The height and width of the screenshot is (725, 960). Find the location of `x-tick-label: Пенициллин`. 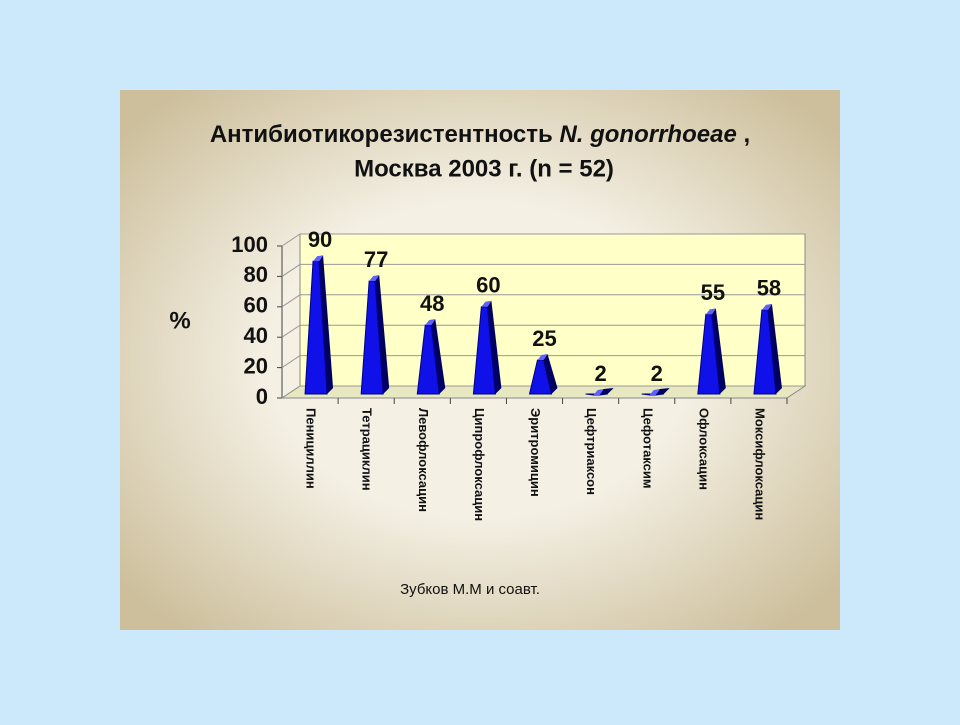

x-tick-label: Пенициллин is located at coordinates (311, 448).